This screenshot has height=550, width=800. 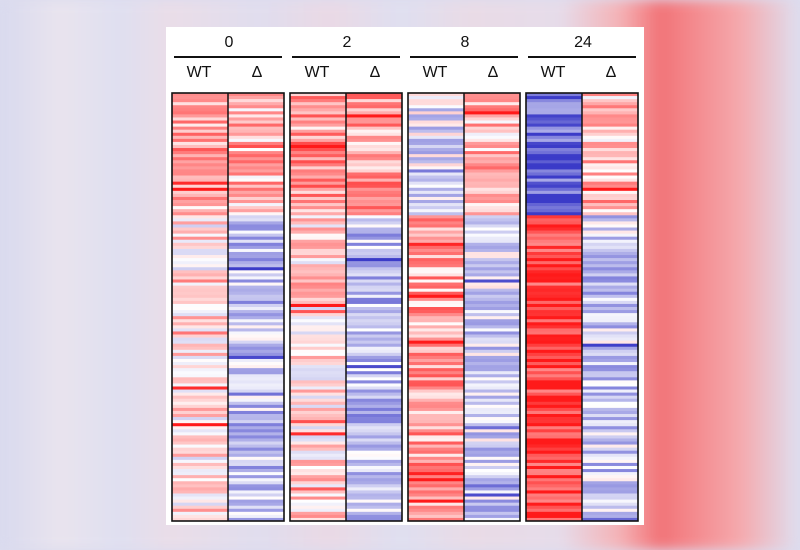 What do you see at coordinates (553, 72) in the screenshot?
I see `condition-label-wt: WT` at bounding box center [553, 72].